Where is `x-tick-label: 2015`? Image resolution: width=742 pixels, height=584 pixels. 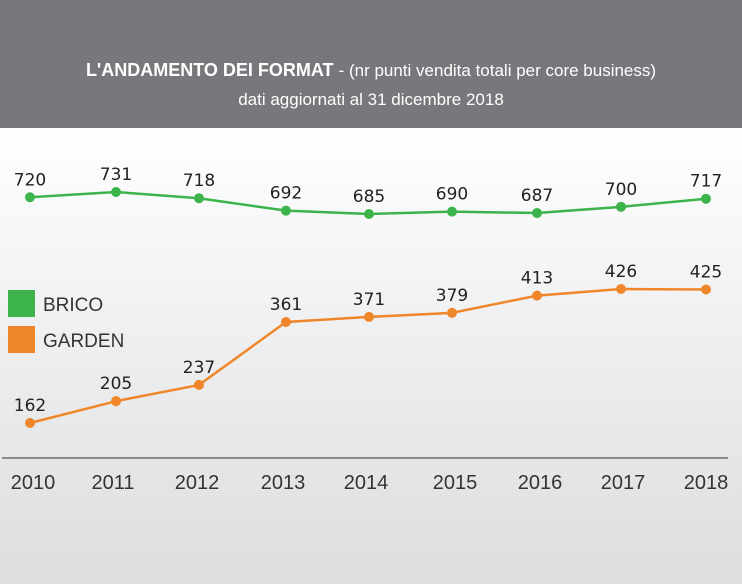
x-tick-label: 2015 is located at coordinates (455, 483).